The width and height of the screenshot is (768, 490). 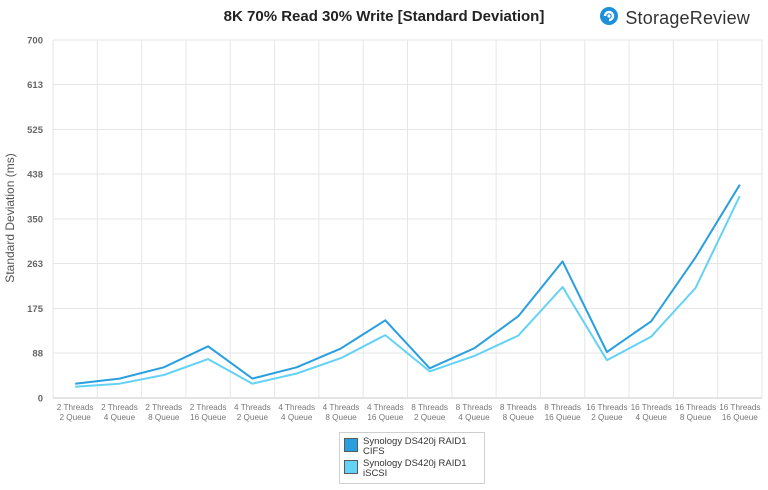 What do you see at coordinates (252, 412) in the screenshot?
I see `x-tick-label: 4 Threads 2 Queue` at bounding box center [252, 412].